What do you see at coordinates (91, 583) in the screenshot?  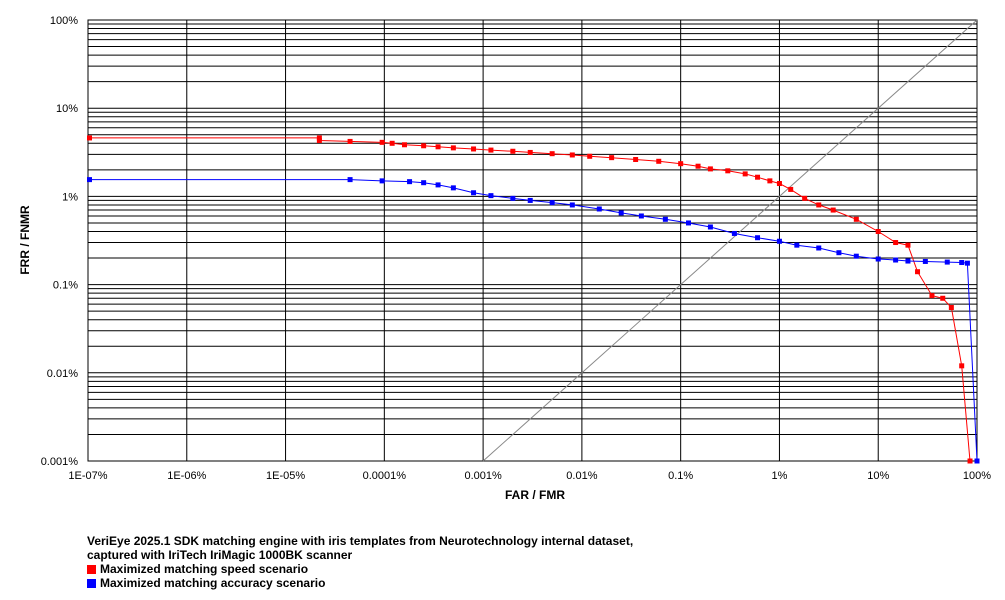 I see `legend-swatch-accuracy` at bounding box center [91, 583].